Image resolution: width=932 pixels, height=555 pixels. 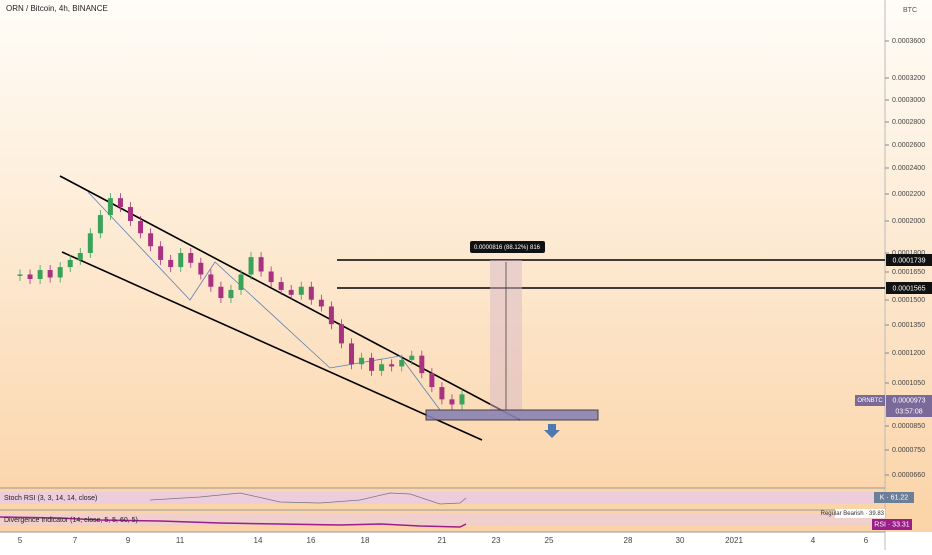 What do you see at coordinates (258, 540) in the screenshot?
I see `time-label: 14` at bounding box center [258, 540].